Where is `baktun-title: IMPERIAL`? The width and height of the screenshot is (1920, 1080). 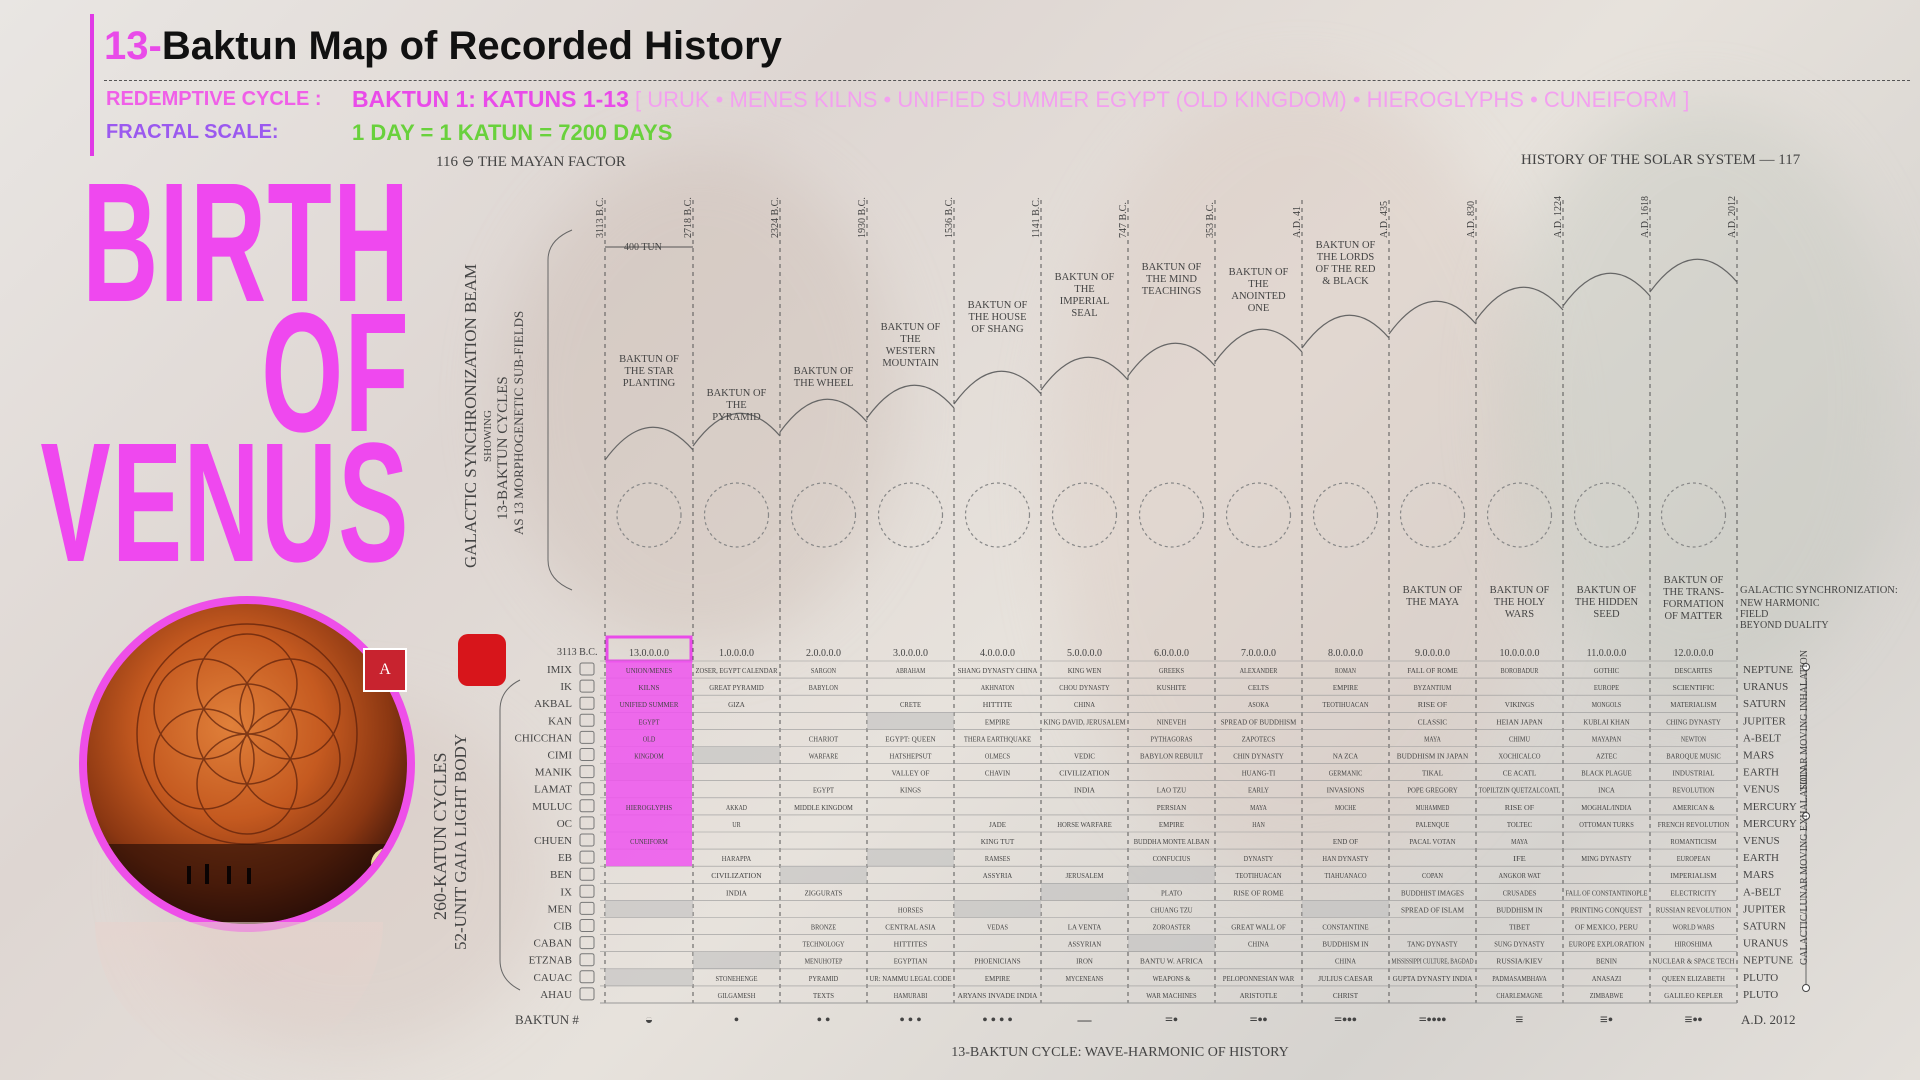 baktun-title: IMPERIAL is located at coordinates (1085, 301).